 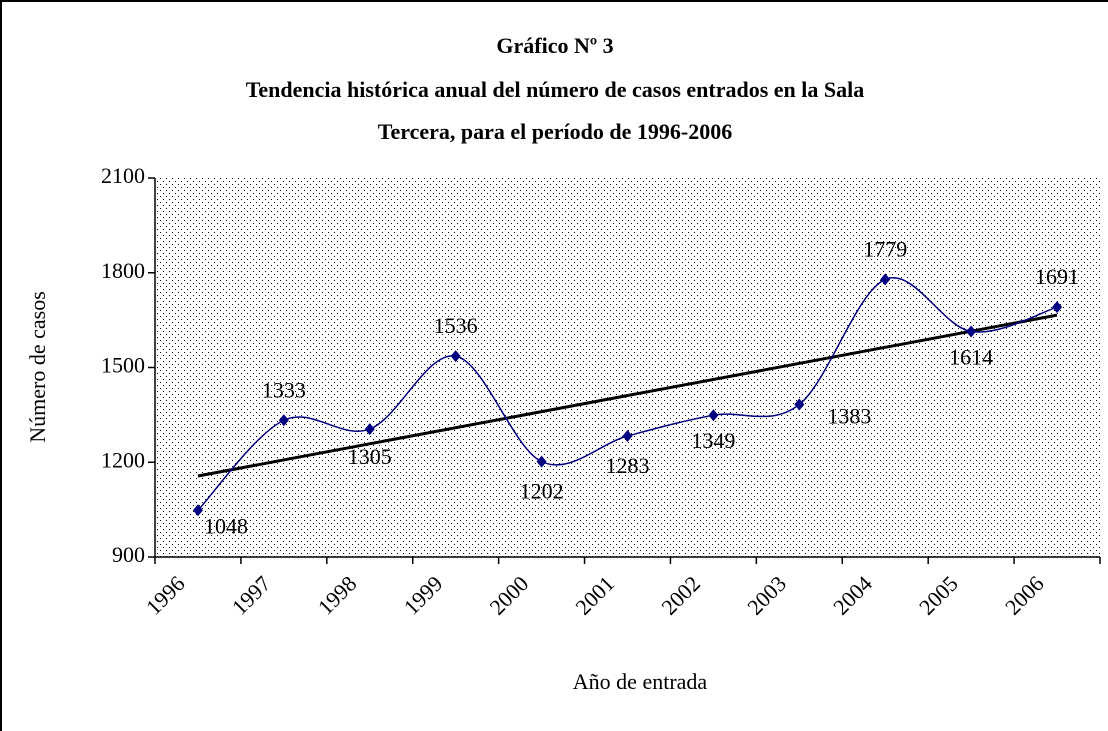 I want to click on data-label: 1383, so click(x=849, y=415).